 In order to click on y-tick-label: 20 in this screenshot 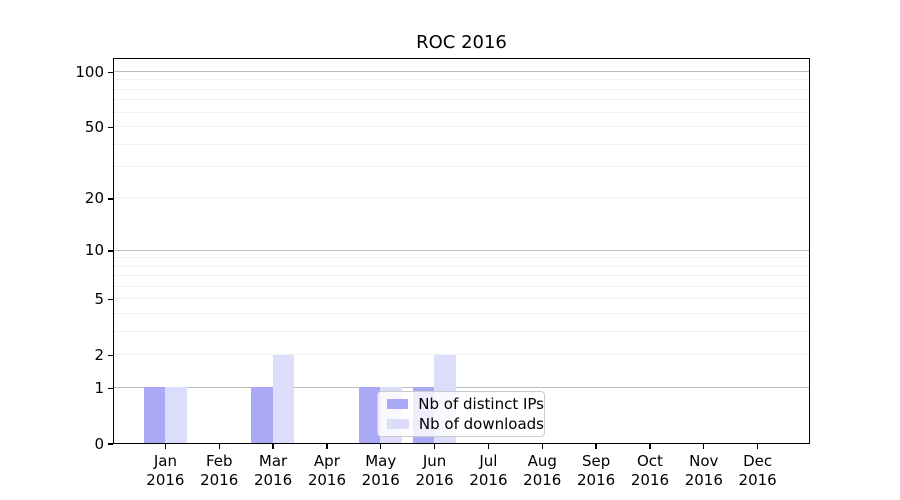, I will do `click(94, 198)`.